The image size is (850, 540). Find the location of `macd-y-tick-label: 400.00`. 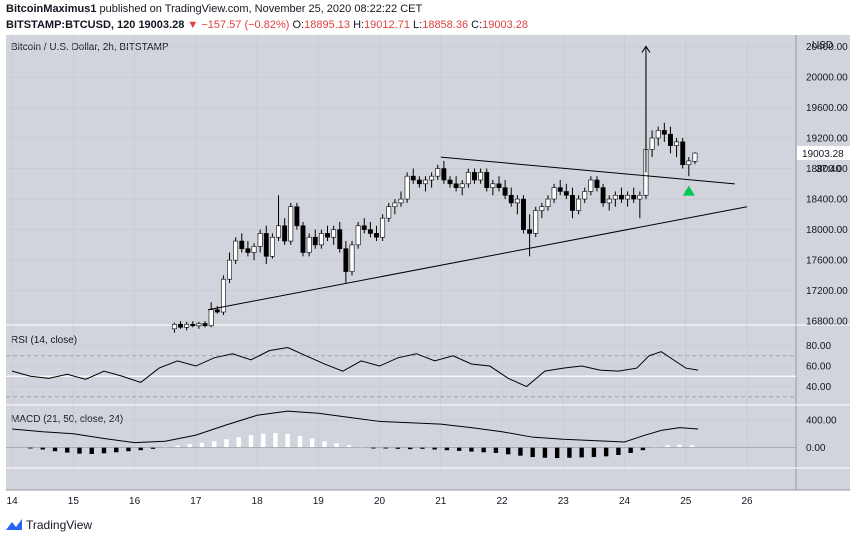

macd-y-tick-label: 400.00 is located at coordinates (821, 421).